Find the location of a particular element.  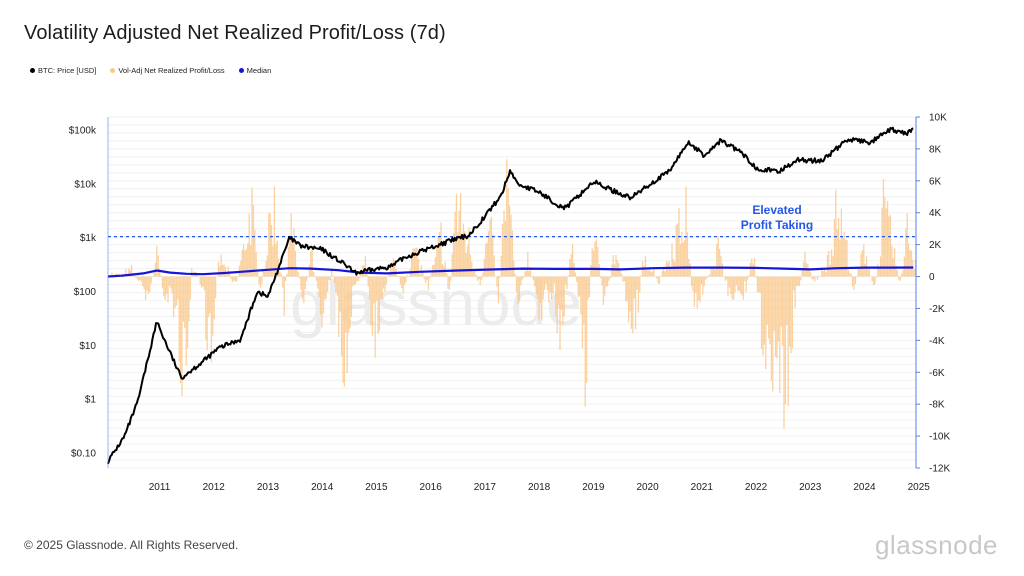

median-line is located at coordinates (510, 272).